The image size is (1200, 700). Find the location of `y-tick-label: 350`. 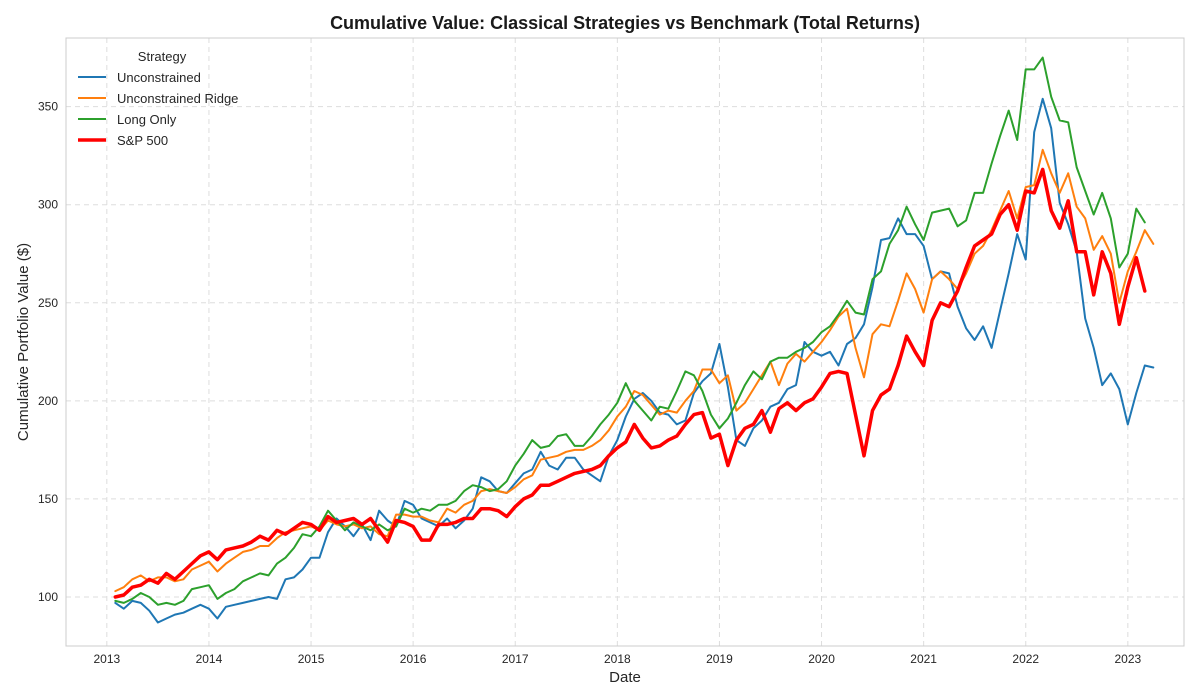

y-tick-label: 350 is located at coordinates (48, 107).